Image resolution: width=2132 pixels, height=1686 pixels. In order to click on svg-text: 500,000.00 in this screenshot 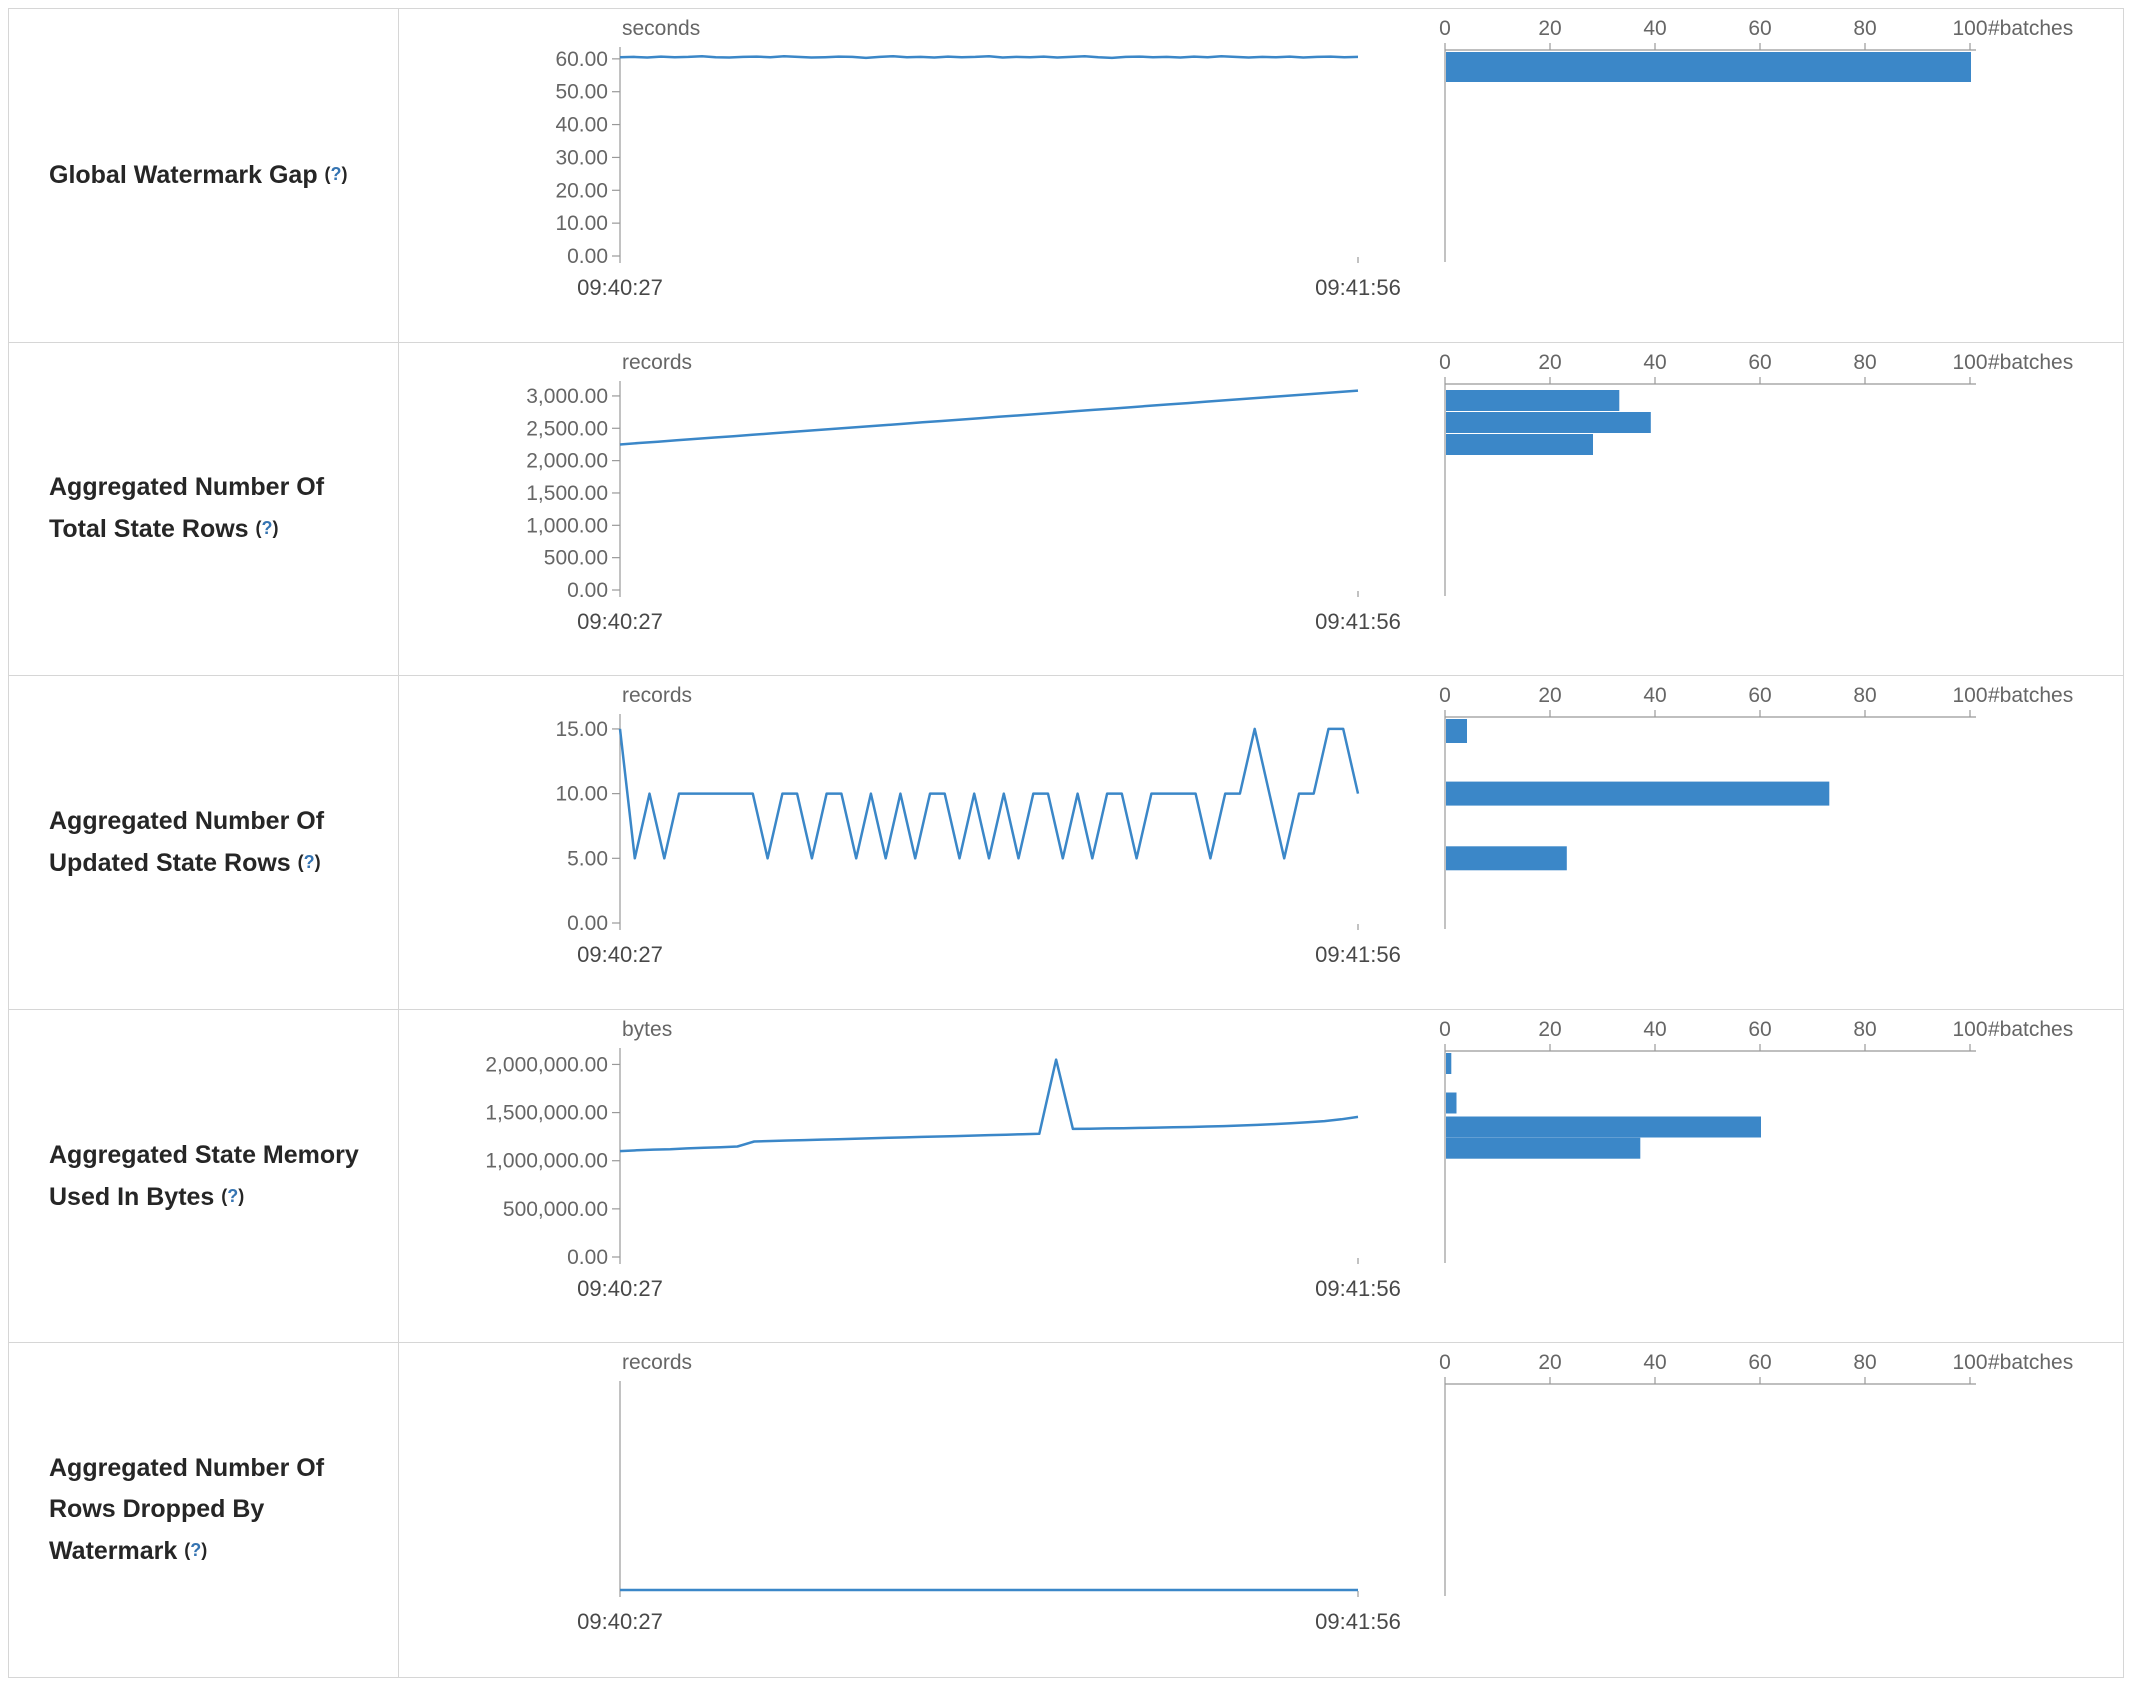, I will do `click(555, 1209)`.